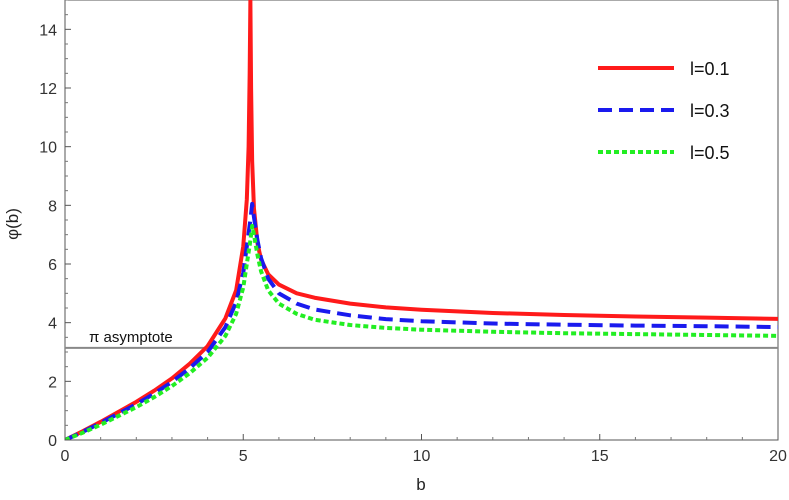  I want to click on y-tick-label: 10, so click(48, 148).